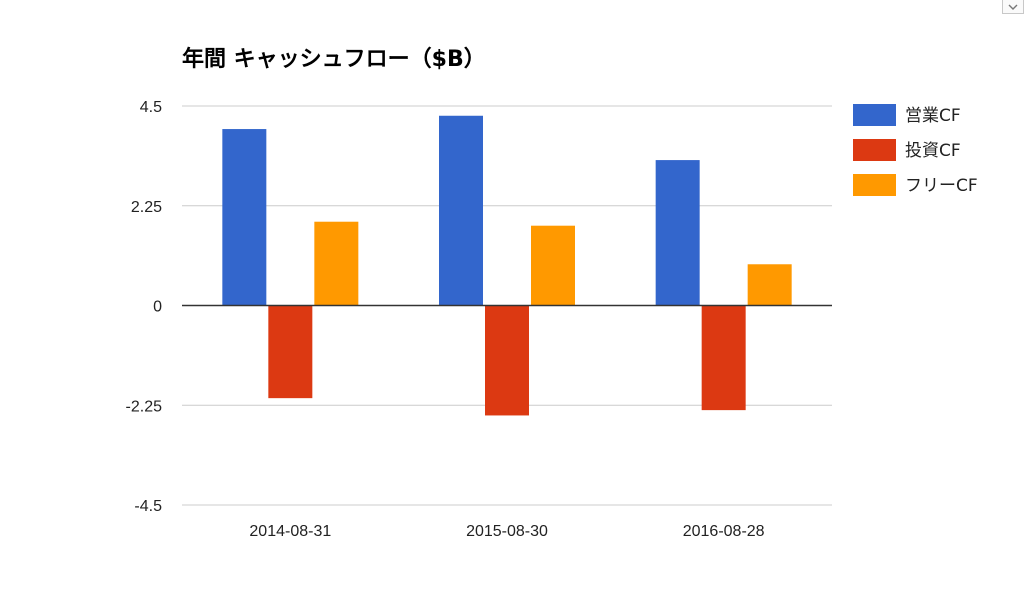 This screenshot has height=614, width=1024. I want to click on y-tick-label: -4.5, so click(148, 506).